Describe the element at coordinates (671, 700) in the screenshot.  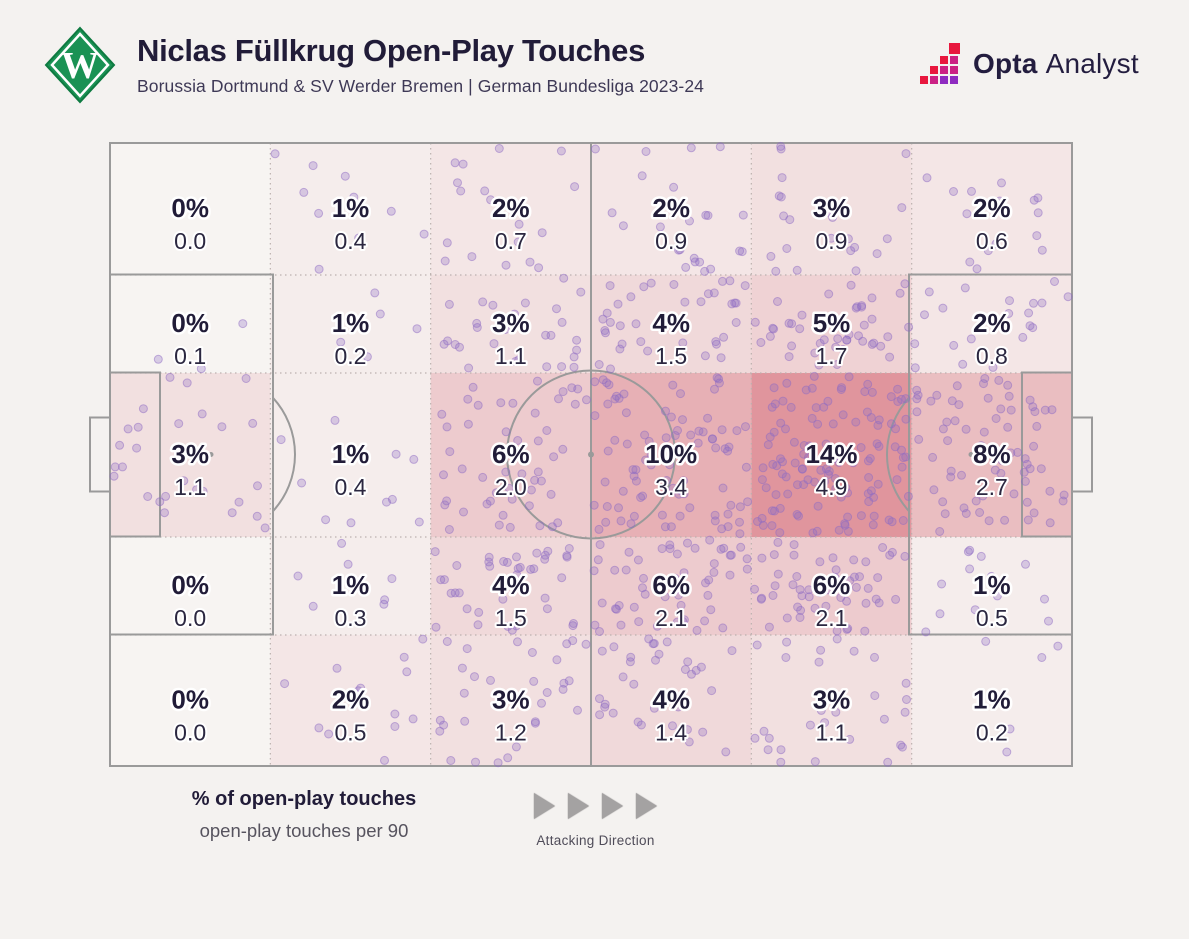
I see `zone-cell` at that location.